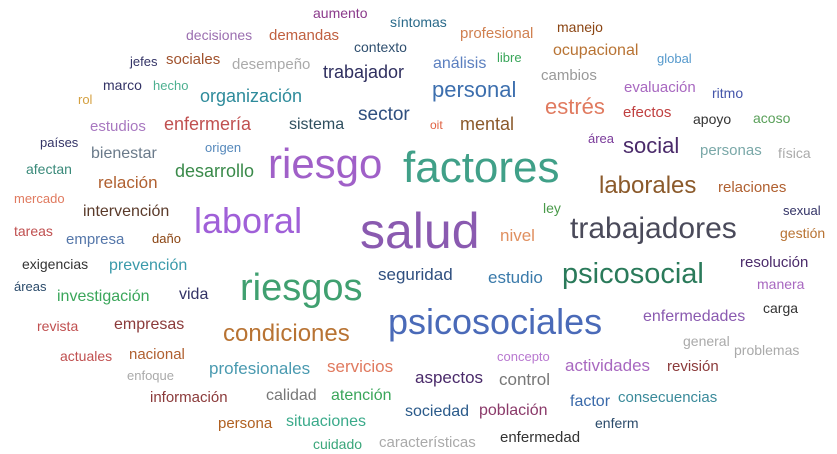 The height and width of the screenshot is (454, 837). I want to click on word: gestión, so click(802, 233).